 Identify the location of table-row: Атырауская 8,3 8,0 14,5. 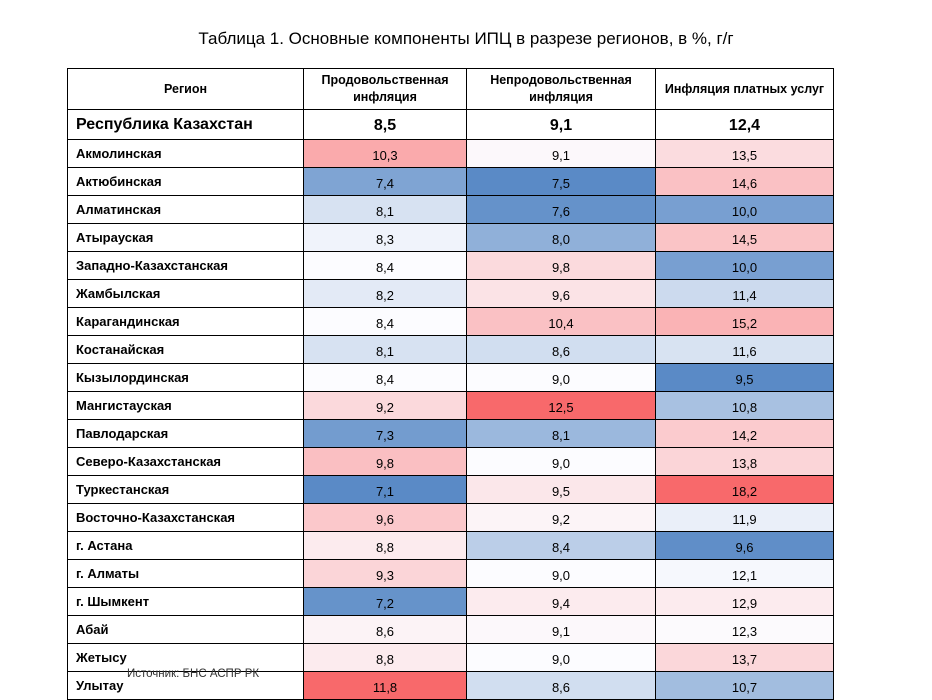
(450, 237).